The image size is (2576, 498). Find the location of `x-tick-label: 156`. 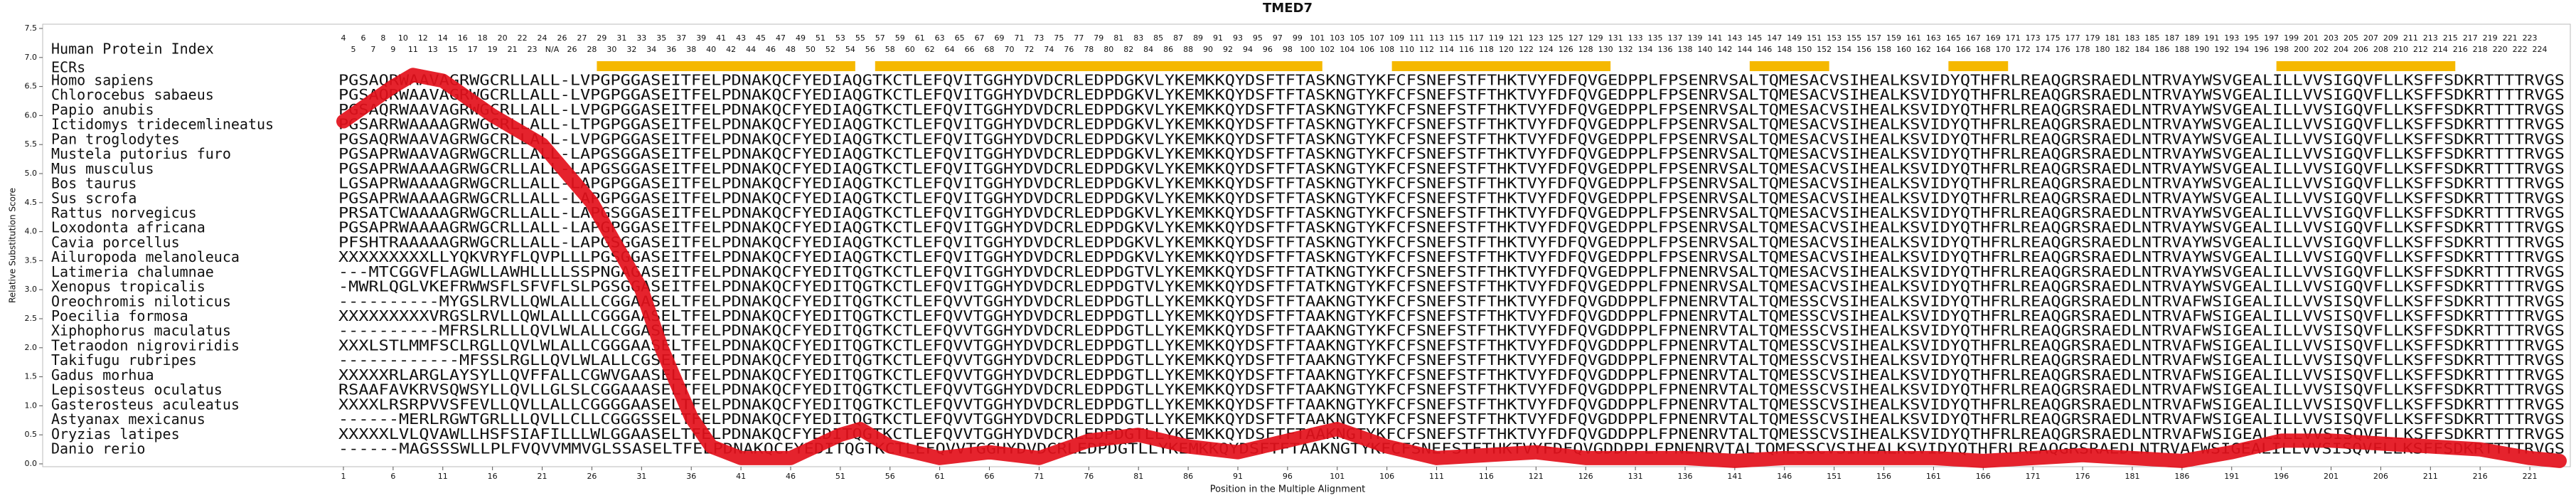

x-tick-label: 156 is located at coordinates (1884, 476).